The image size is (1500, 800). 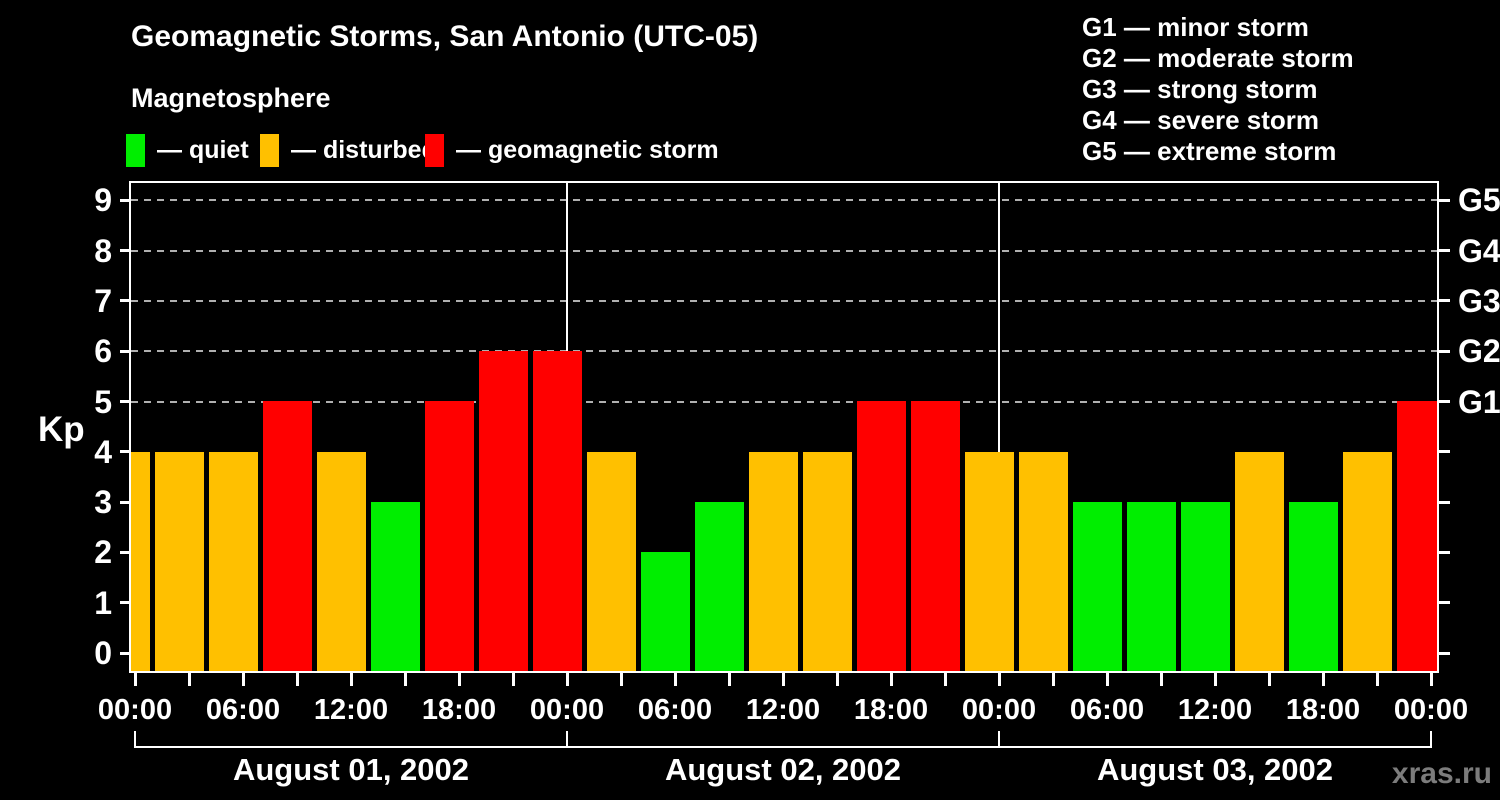 I want to click on date-label: August 02, 2002, so click(x=783, y=769).